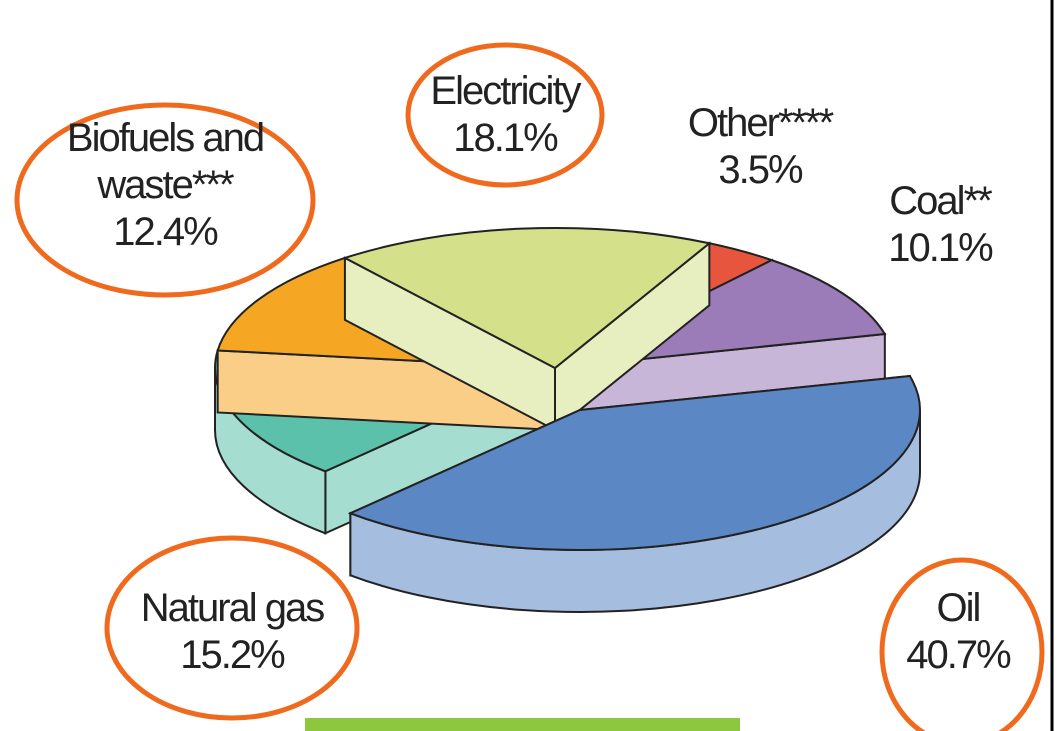 The image size is (1058, 731). Describe the element at coordinates (760, 147) in the screenshot. I see `slice-label: Other**** 3.5%` at that location.